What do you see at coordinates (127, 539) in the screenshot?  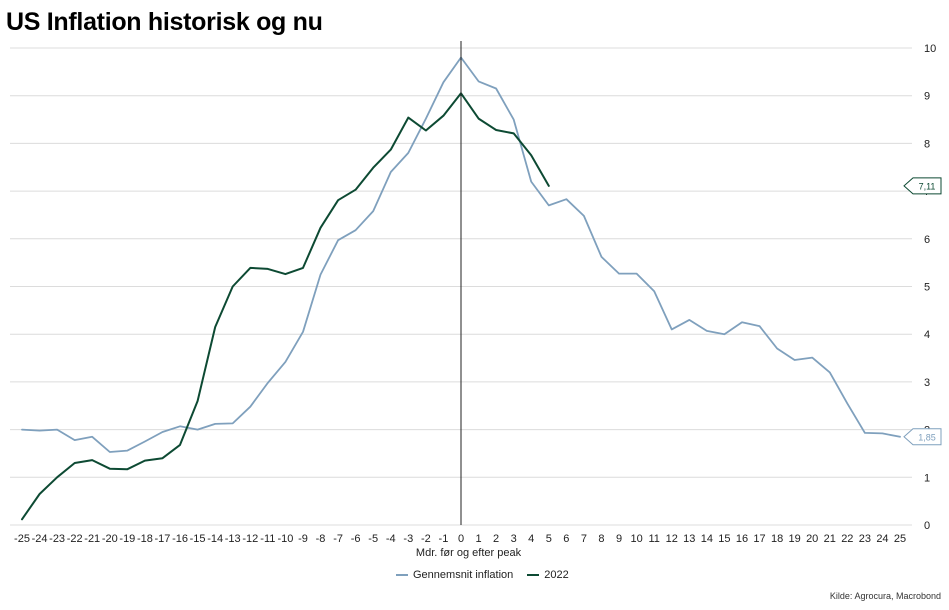 I see `x-tick-label--19: -19` at bounding box center [127, 539].